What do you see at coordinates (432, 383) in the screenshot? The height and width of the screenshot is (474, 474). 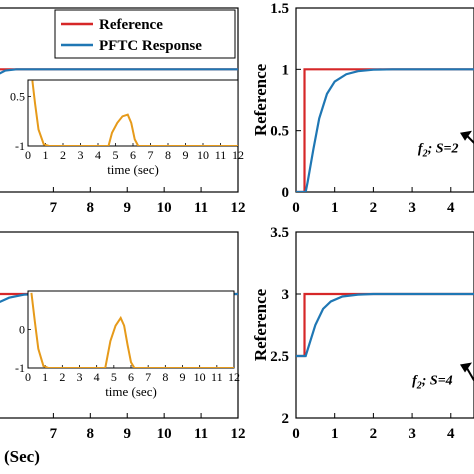 I see `annotation-text: f2; S=4` at bounding box center [432, 383].